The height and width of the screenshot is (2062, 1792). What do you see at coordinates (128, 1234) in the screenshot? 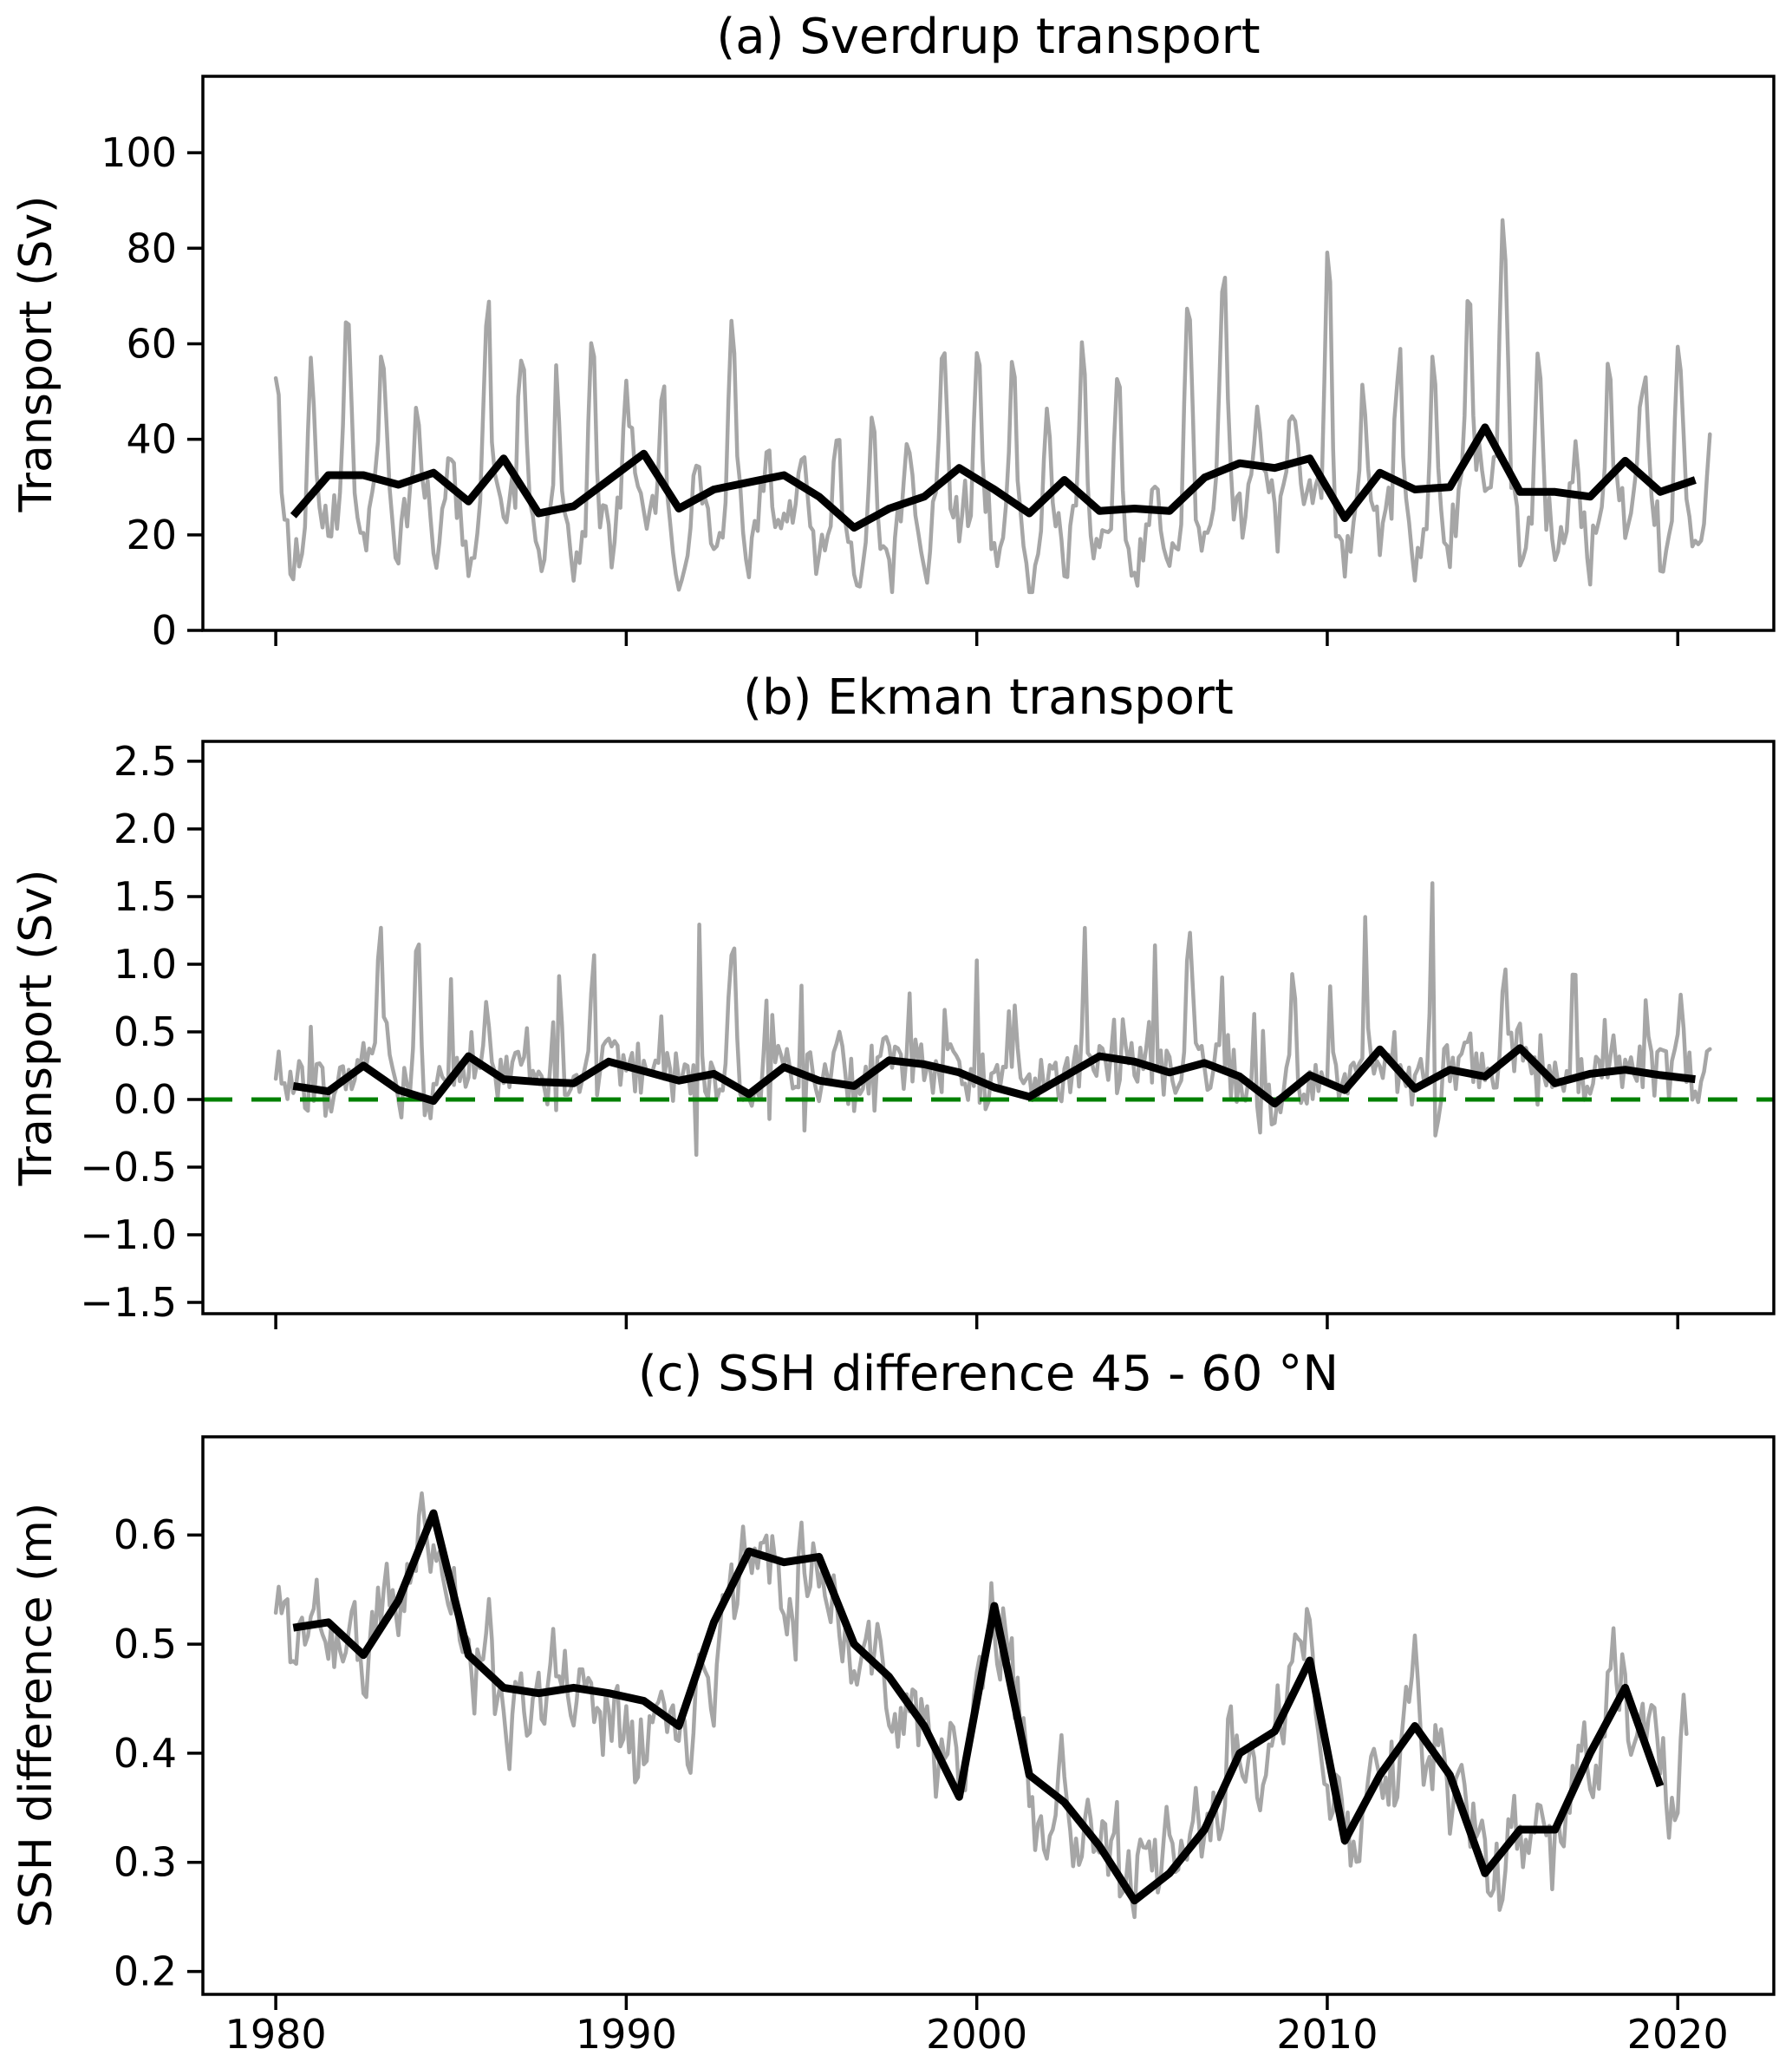
I see `svg-text: −1.0` at bounding box center [128, 1234].